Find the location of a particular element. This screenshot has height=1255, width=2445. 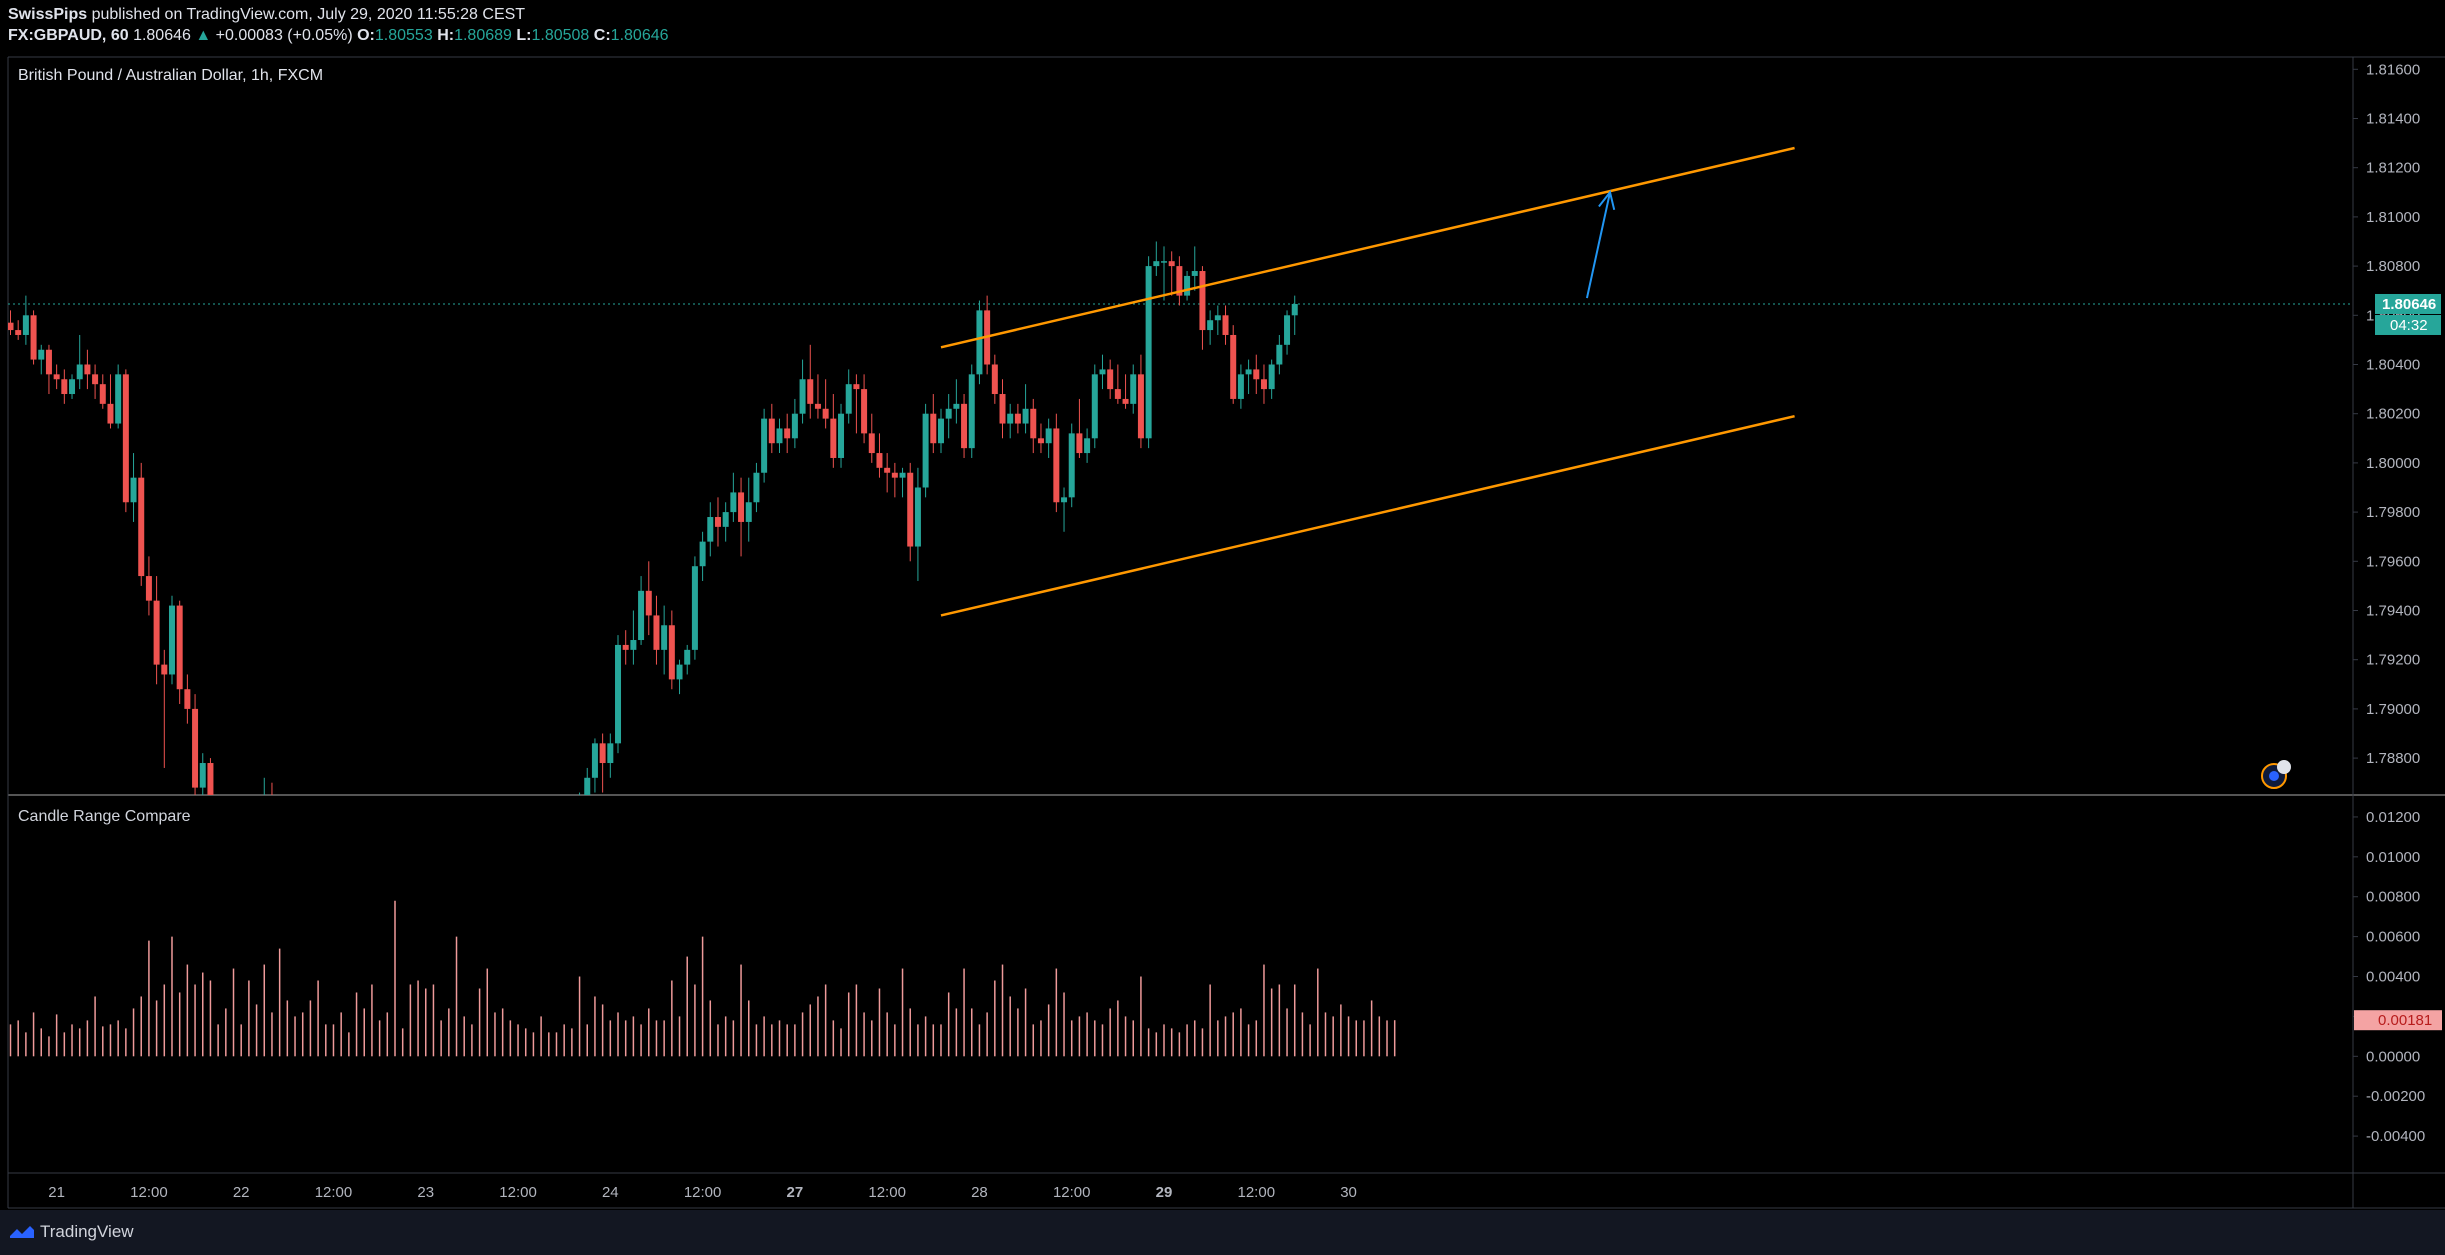

author-name: SwissPips is located at coordinates (48, 14).